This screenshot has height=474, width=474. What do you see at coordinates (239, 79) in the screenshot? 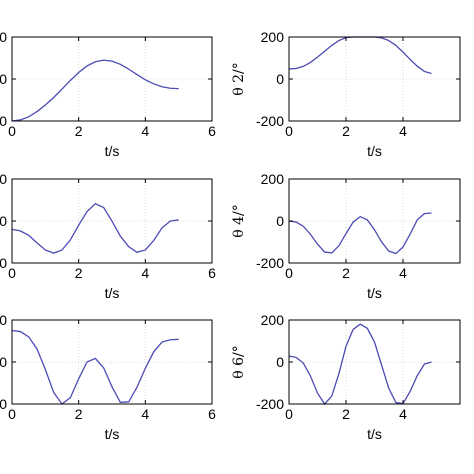
I see `y-axis-label: θ 2/°` at bounding box center [239, 79].